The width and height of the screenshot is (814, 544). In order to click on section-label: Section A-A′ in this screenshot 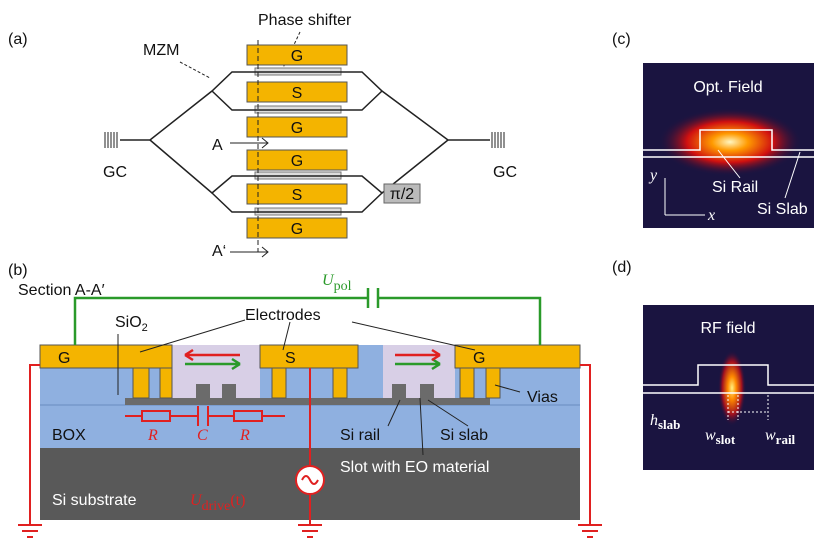, I will do `click(61, 290)`.